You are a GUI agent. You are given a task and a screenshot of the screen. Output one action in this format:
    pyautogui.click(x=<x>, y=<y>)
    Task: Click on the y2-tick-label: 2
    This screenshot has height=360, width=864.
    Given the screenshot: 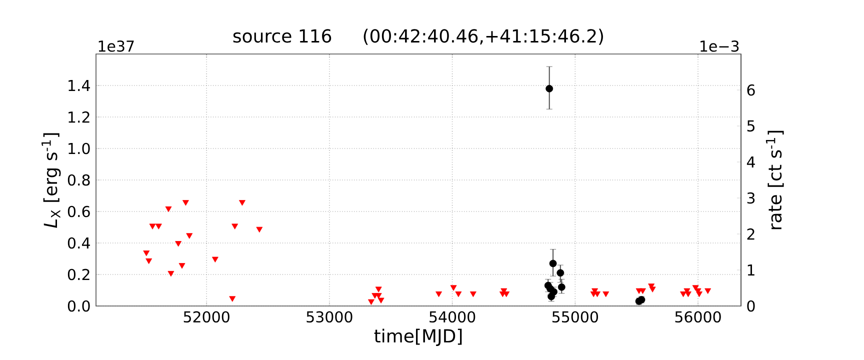 What is the action you would take?
    pyautogui.click(x=750, y=234)
    